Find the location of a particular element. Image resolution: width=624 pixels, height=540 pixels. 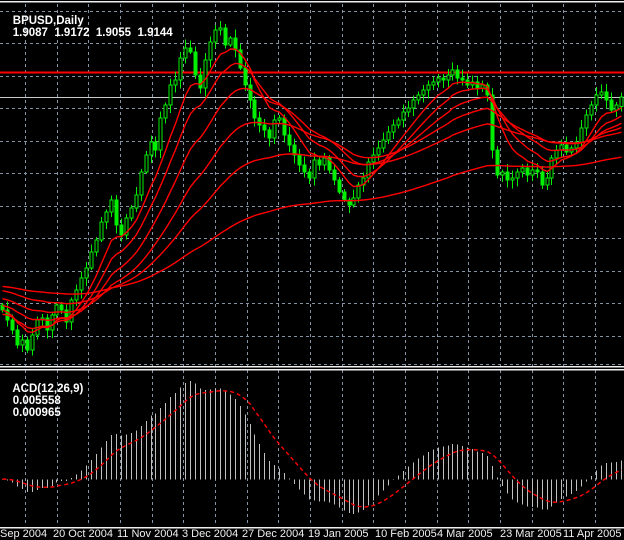

time-axis-label: 11 Apr 2005 is located at coordinates (592, 534).